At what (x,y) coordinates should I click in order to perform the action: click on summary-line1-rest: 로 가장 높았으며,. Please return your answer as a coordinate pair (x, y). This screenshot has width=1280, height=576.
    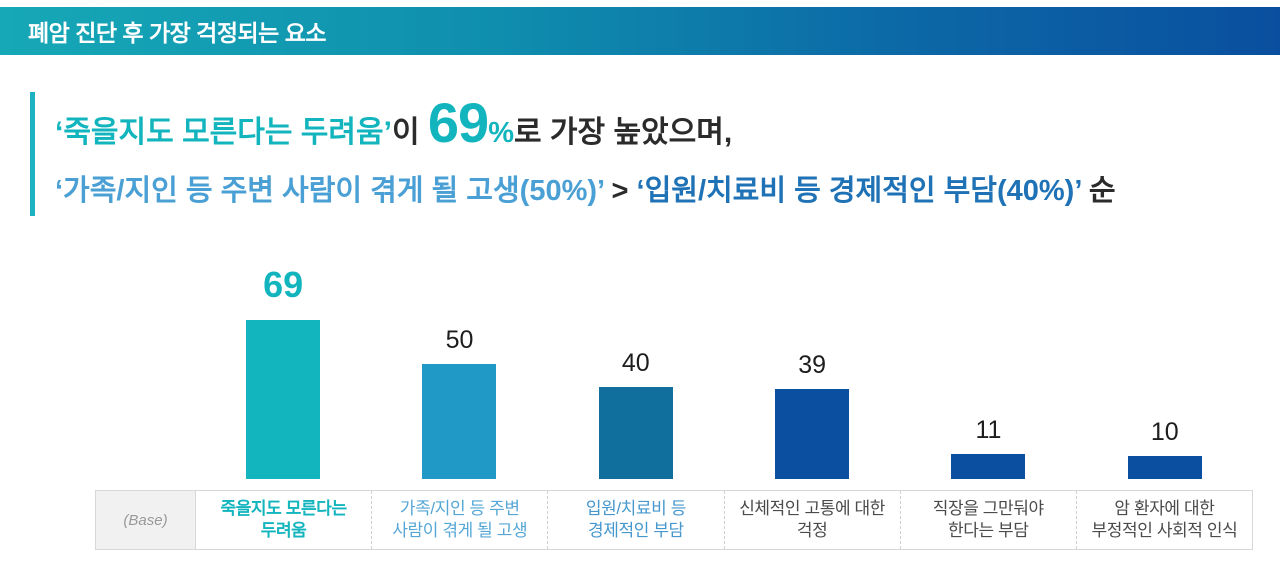
    Looking at the image, I should click on (623, 132).